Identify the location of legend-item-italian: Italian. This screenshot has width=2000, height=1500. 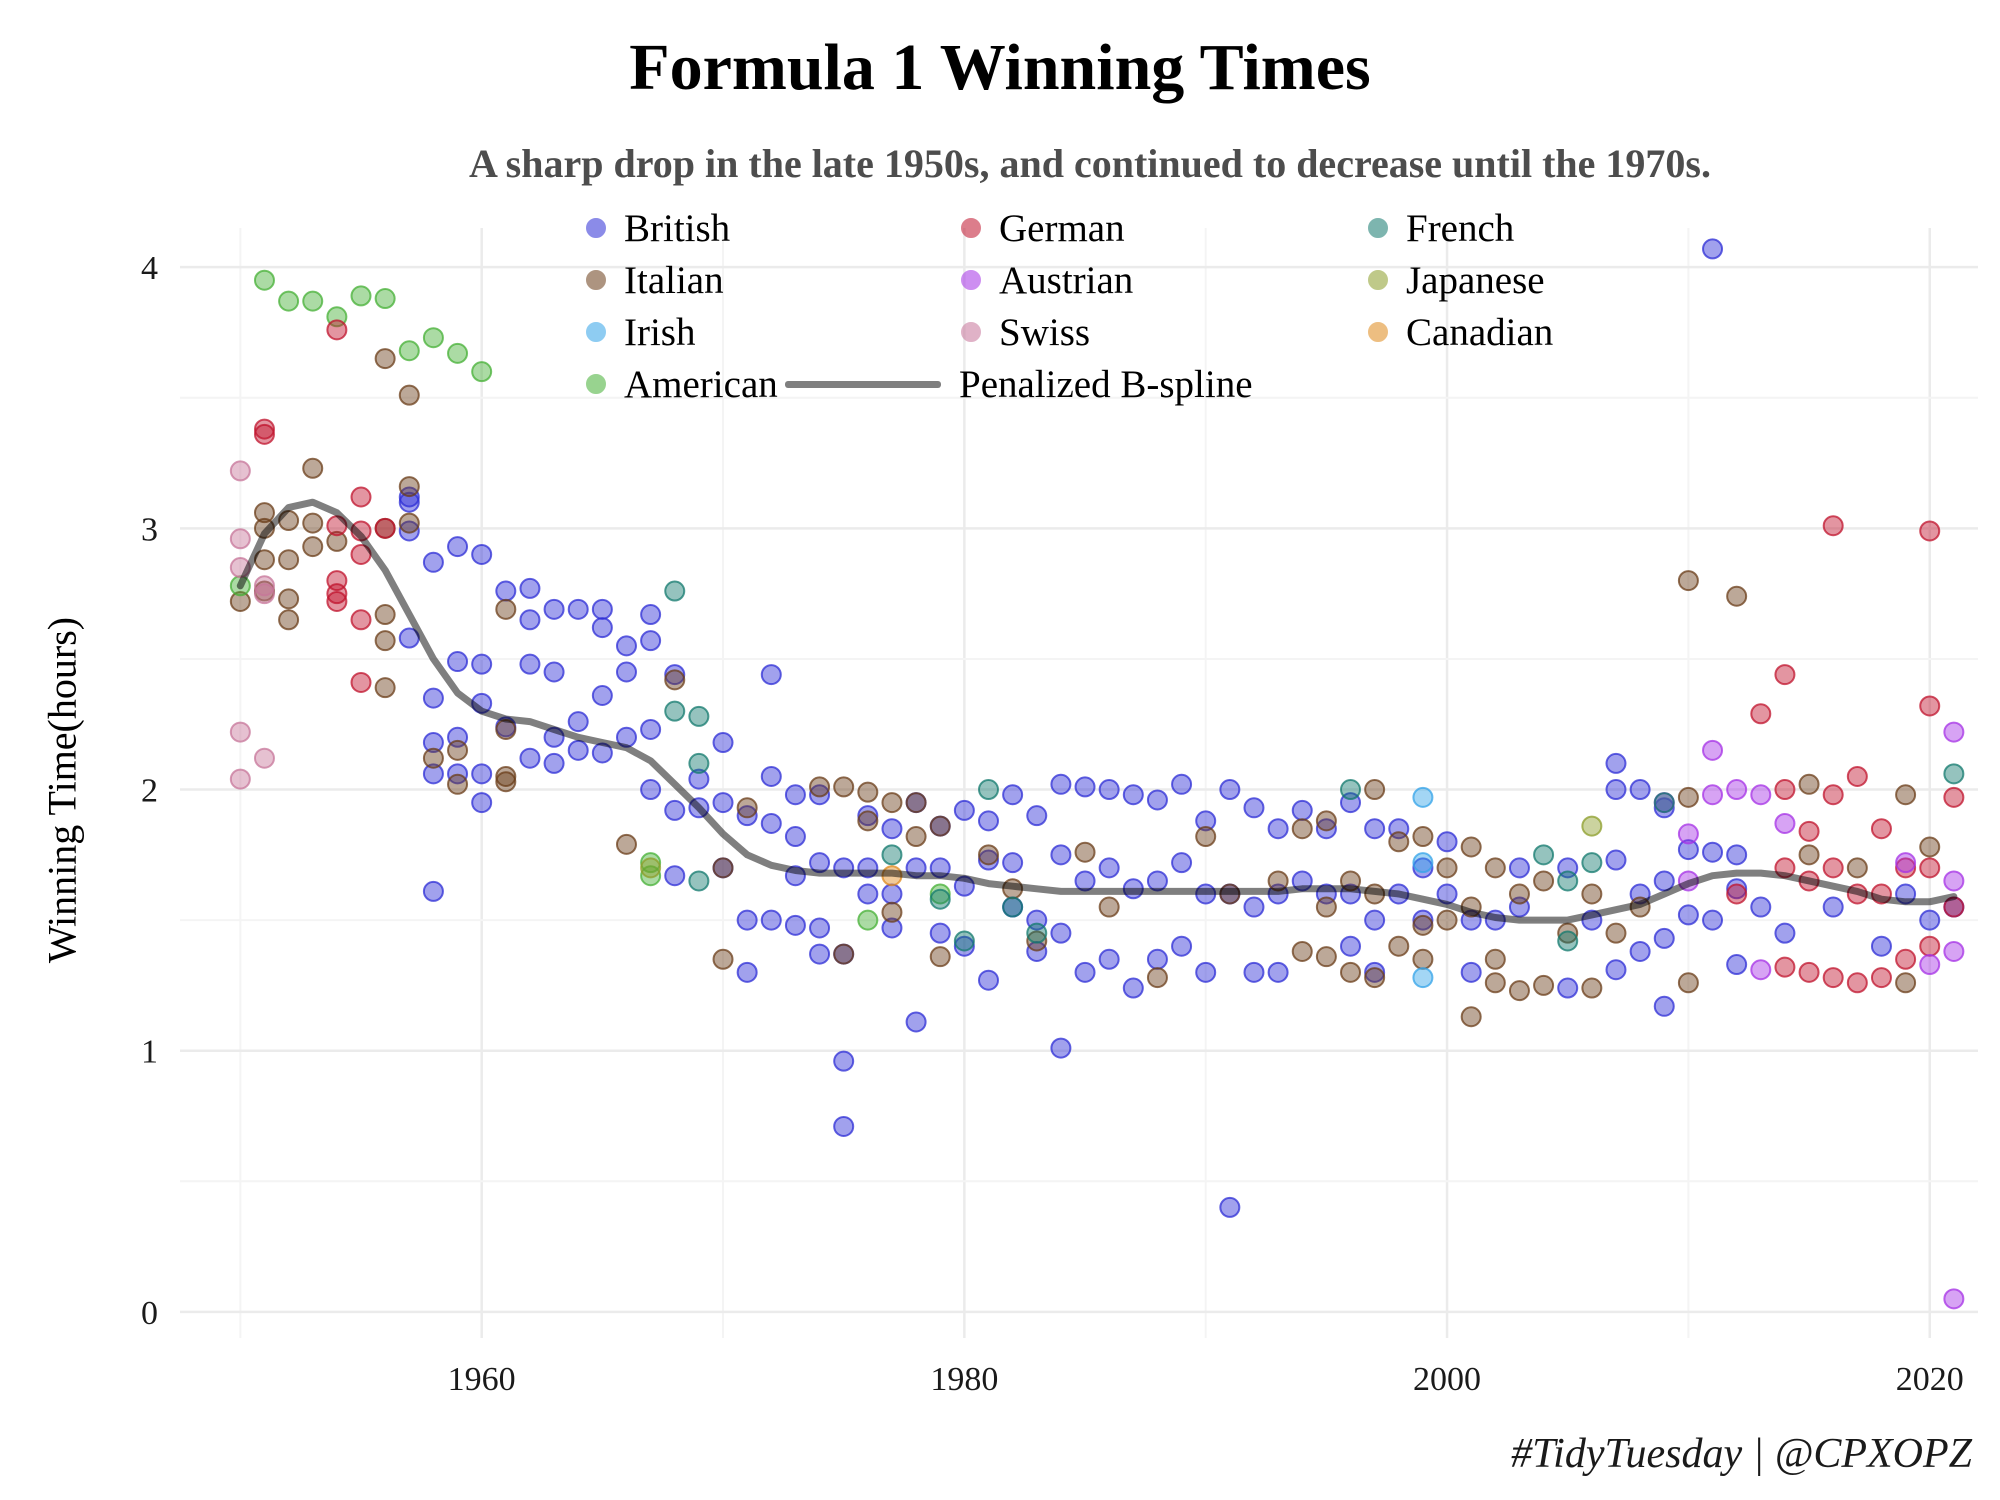
(652, 280).